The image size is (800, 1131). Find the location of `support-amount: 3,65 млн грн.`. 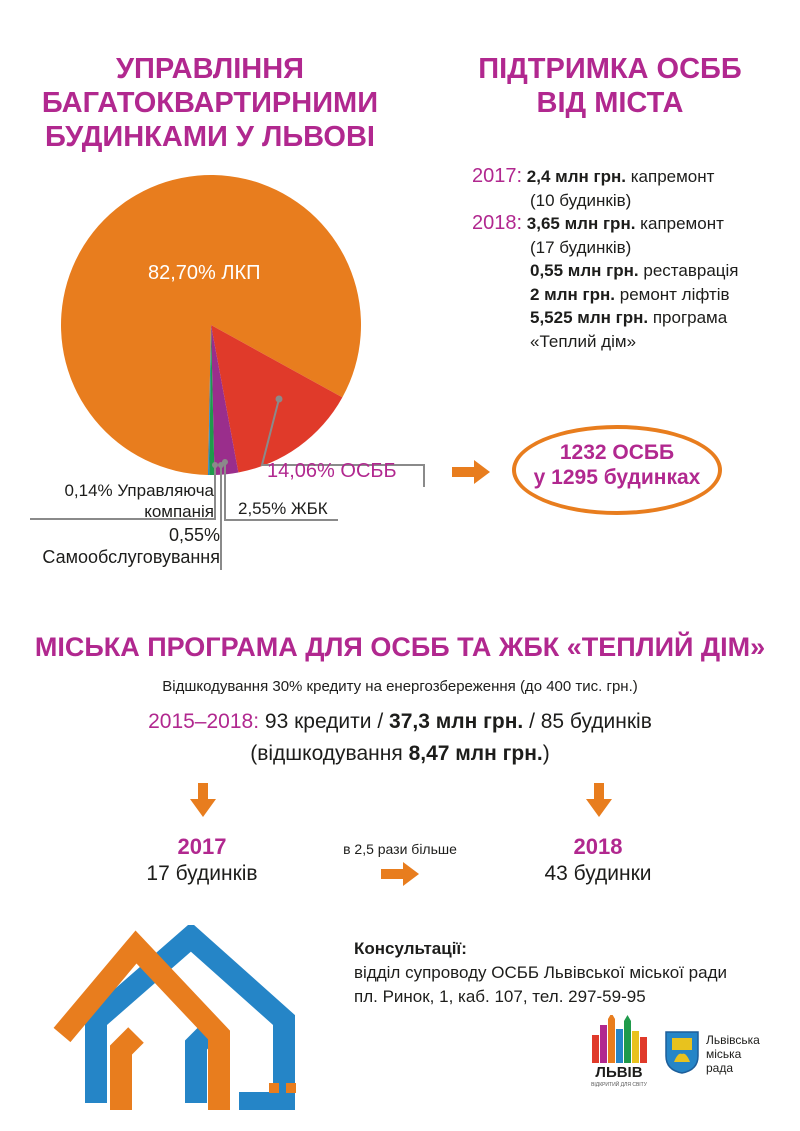

support-amount: 3,65 млн грн. is located at coordinates (581, 223).